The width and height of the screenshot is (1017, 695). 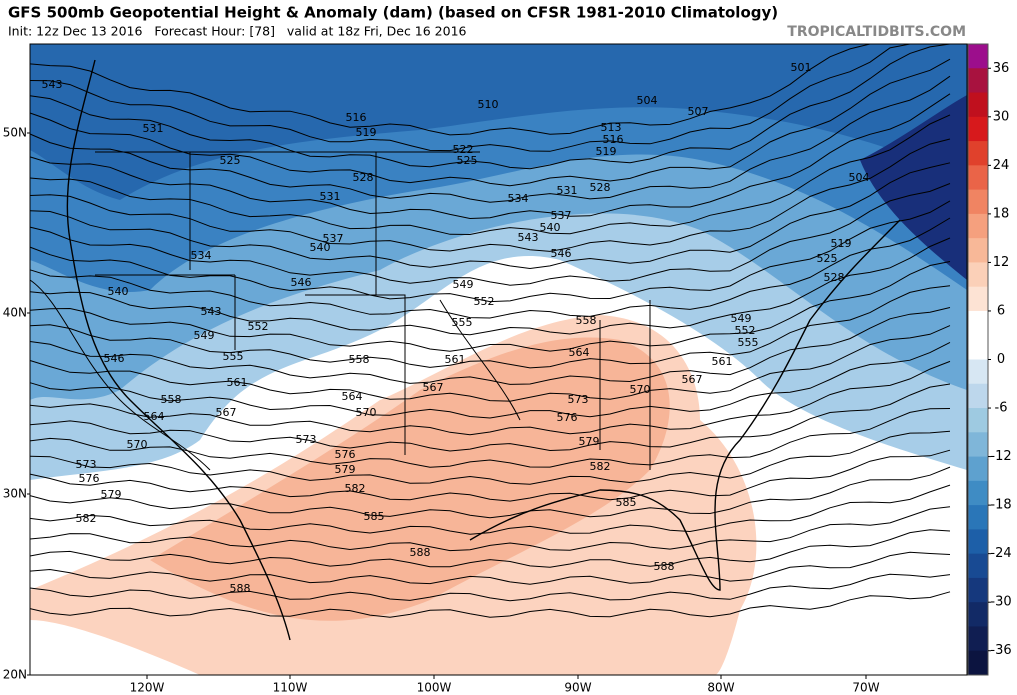 What do you see at coordinates (333, 238) in the screenshot?
I see `contour-label: 537` at bounding box center [333, 238].